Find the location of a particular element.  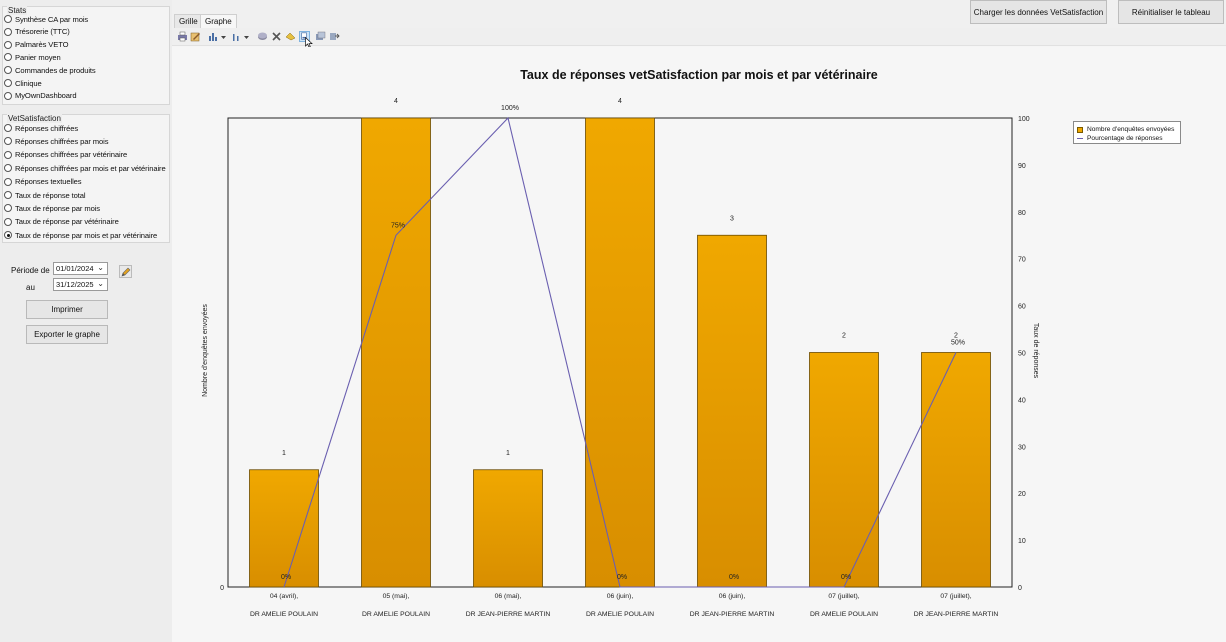

bar-chart-icon is located at coordinates (213, 36).